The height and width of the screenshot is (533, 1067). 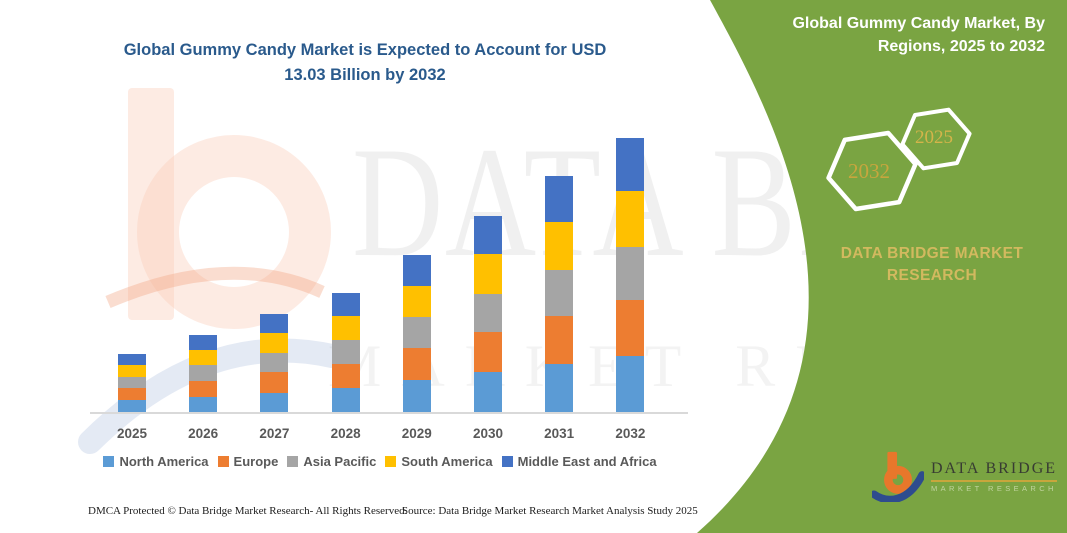 I want to click on legend-label: North America, so click(x=164, y=461).